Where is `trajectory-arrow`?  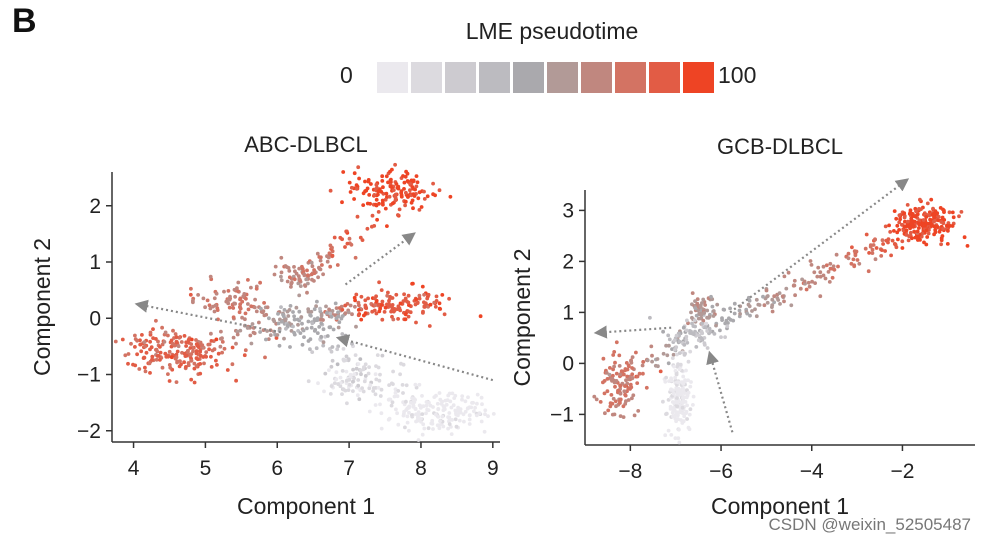 trajectory-arrow is located at coordinates (380, 259).